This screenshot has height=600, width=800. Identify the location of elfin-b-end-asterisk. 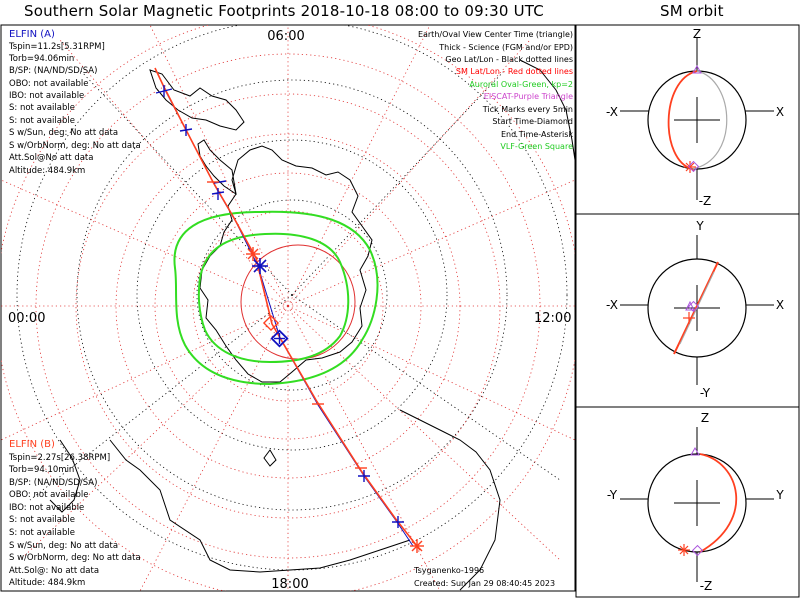
(253, 254).